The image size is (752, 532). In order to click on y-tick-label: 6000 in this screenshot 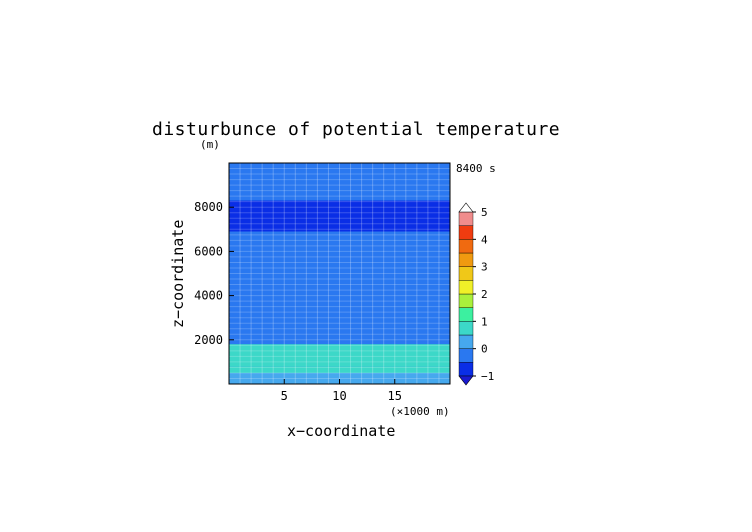, I will do `click(208, 251)`.